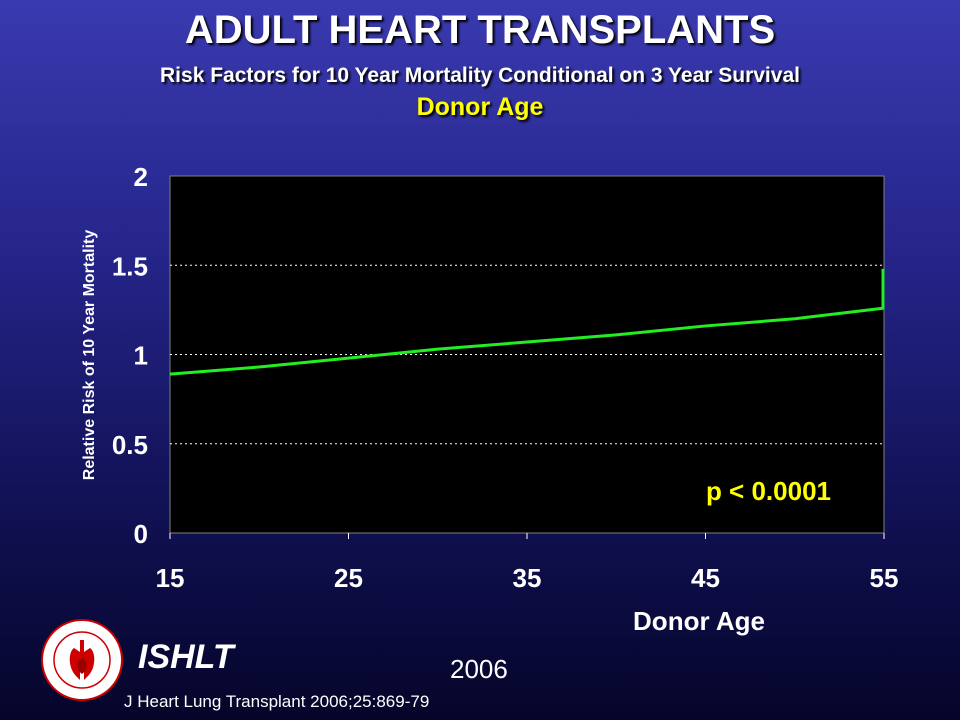 The height and width of the screenshot is (720, 960). I want to click on x-tick-label: 35, so click(527, 578).